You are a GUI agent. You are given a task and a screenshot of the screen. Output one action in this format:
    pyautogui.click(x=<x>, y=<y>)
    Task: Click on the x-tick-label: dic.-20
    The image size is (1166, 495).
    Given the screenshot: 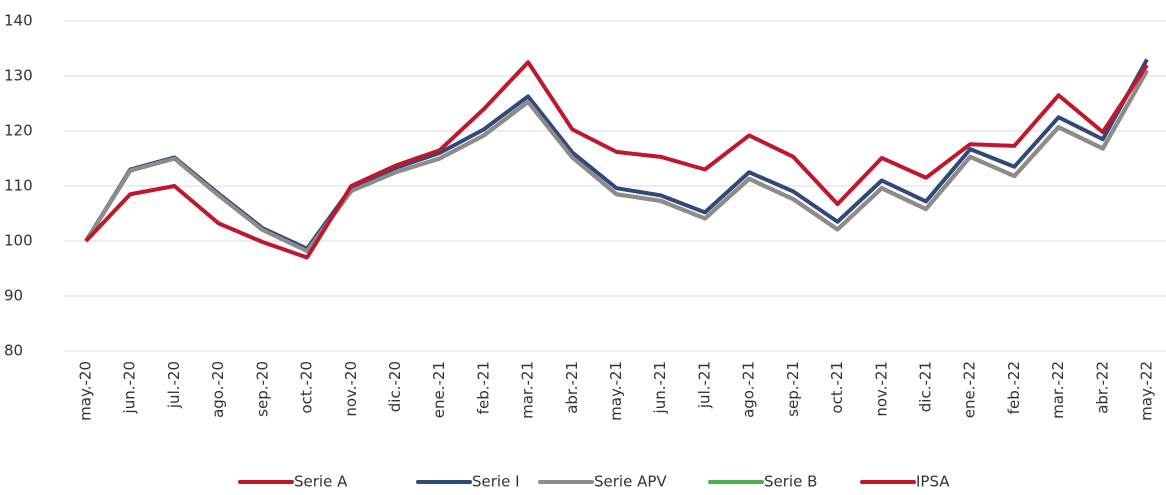 What is the action you would take?
    pyautogui.click(x=395, y=386)
    